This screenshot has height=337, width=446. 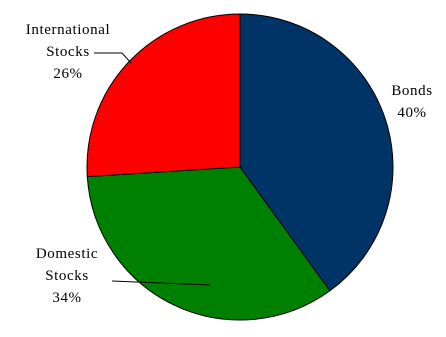 I want to click on data-label-domestic-stocks: Domestic Stocks 34%, so click(x=67, y=276).